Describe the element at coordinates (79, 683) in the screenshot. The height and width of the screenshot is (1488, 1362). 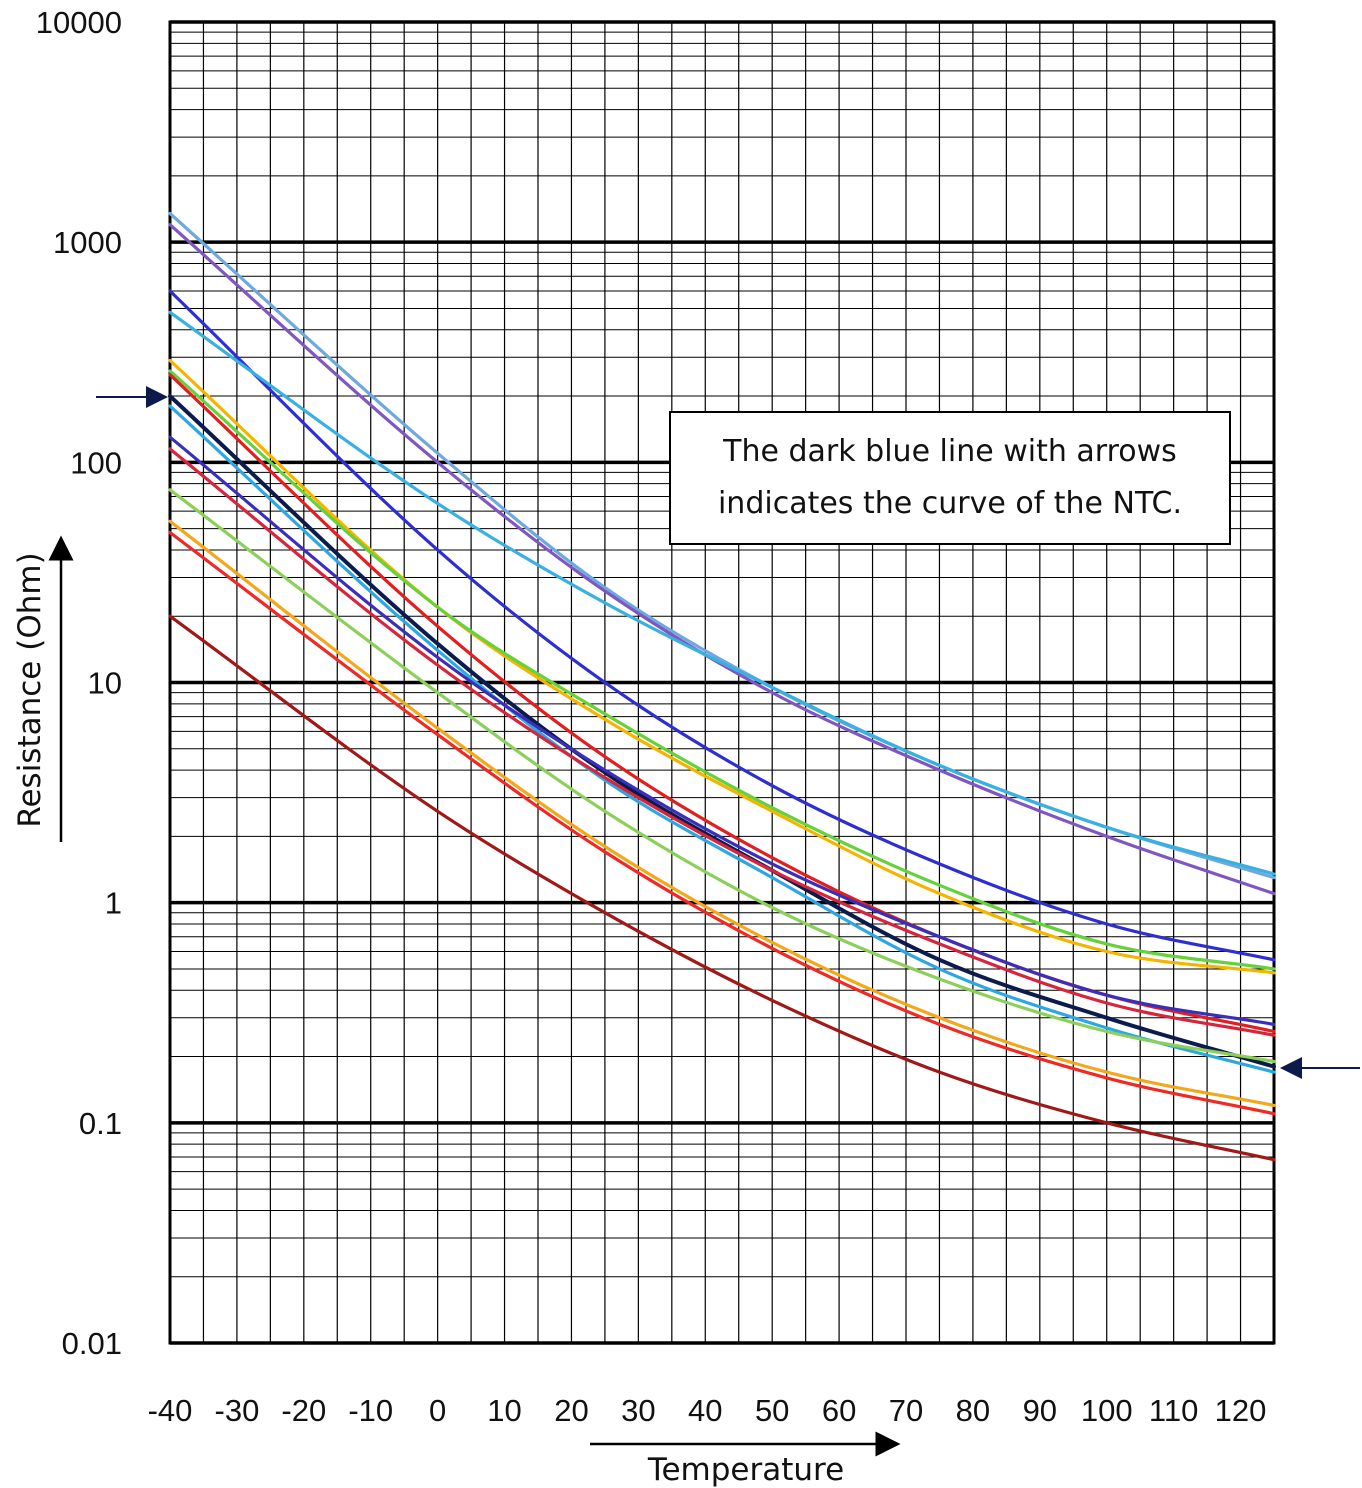
I see `y-tick-labels: 0.01 0.1 1 10 100 1000 10000` at that location.